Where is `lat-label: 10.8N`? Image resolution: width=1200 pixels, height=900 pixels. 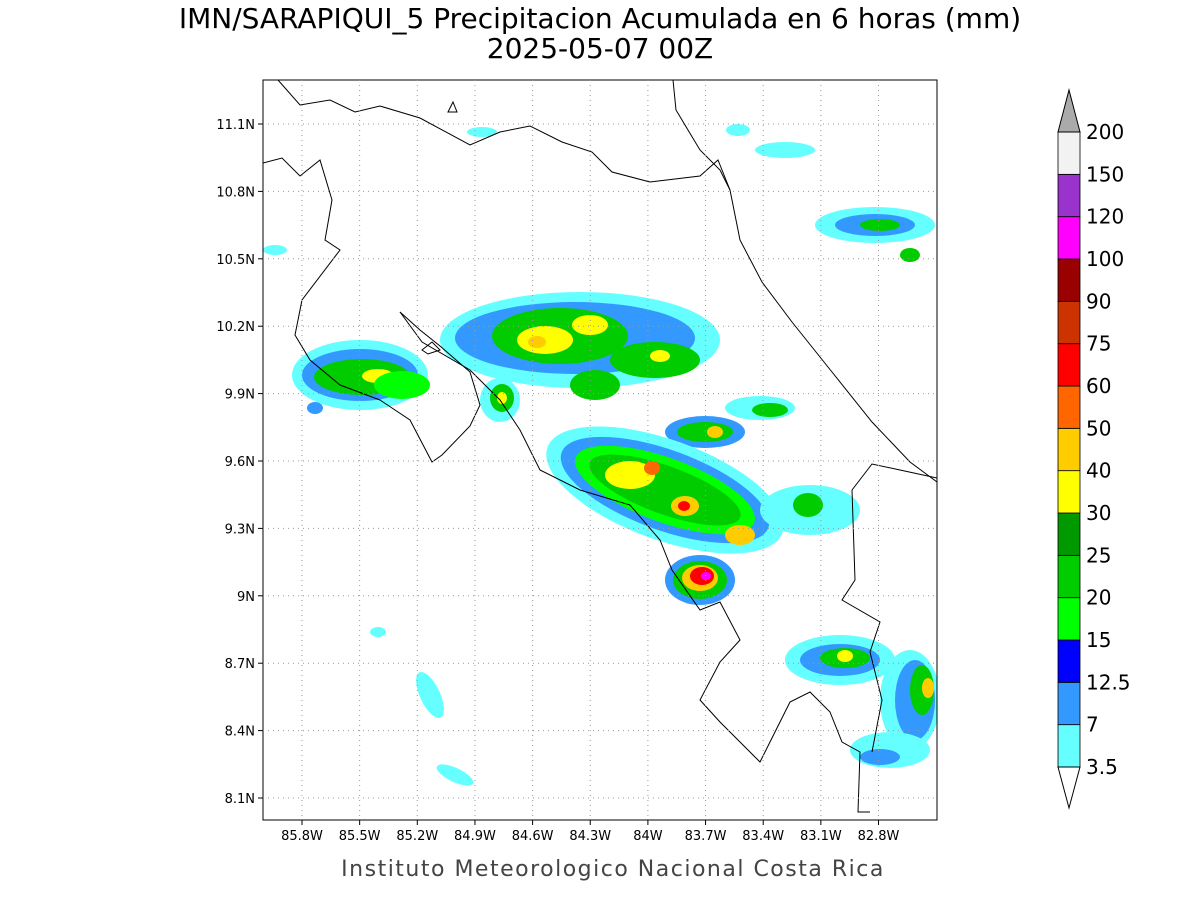
lat-label: 10.8N is located at coordinates (235, 192).